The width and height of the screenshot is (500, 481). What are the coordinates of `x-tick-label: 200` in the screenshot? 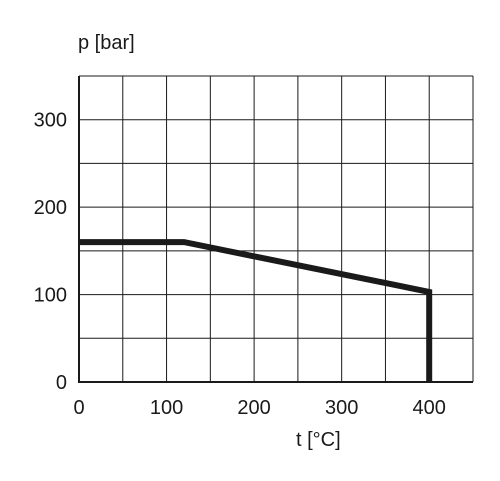 It's located at (253, 408).